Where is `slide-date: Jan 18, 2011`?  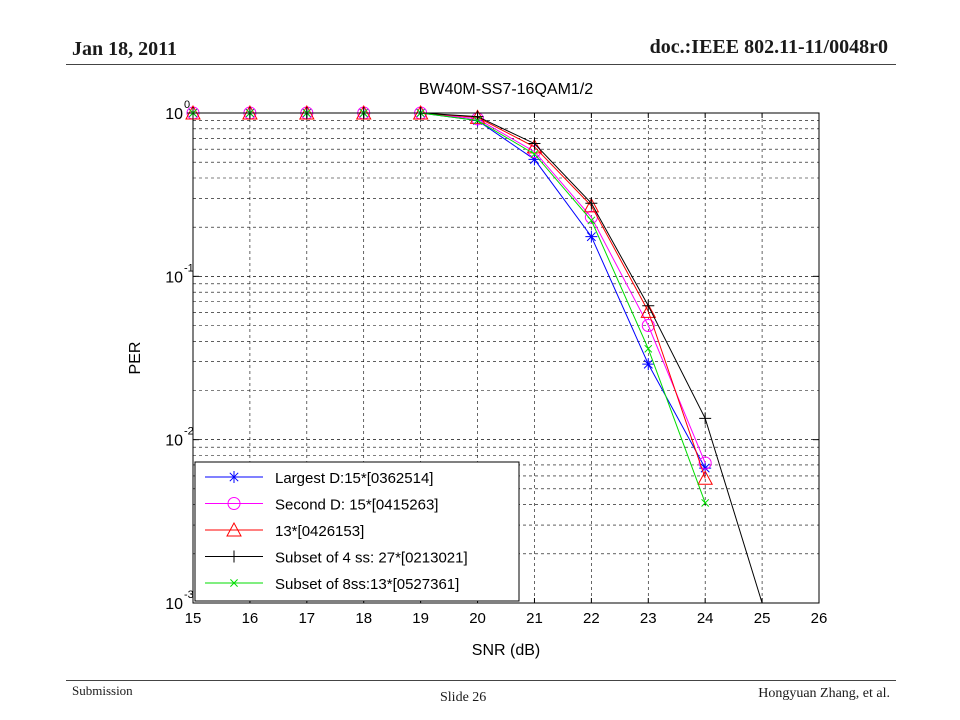
slide-date: Jan 18, 2011 is located at coordinates (125, 49).